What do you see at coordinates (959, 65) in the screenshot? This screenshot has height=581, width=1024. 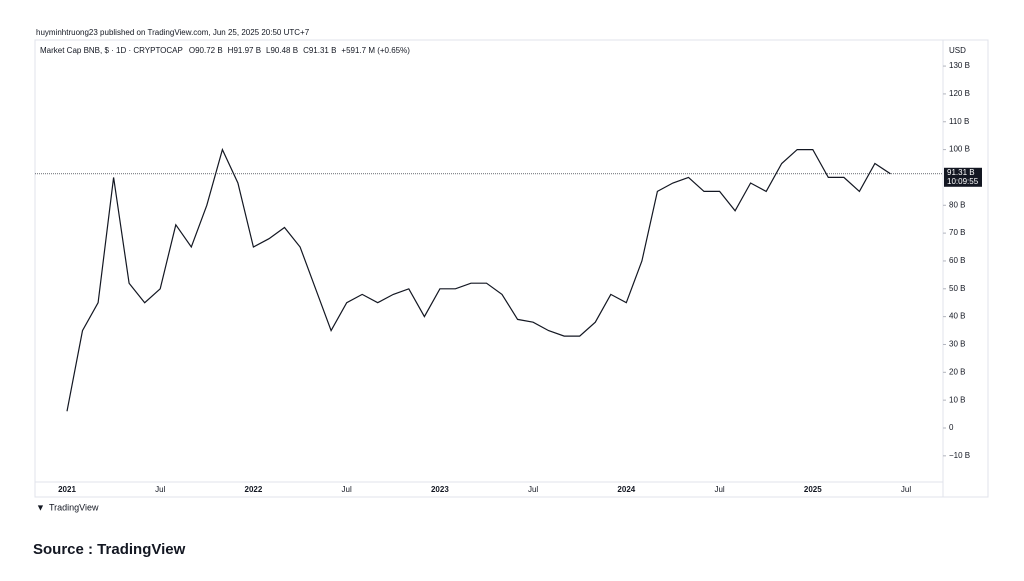 I see `y-tick-label: 130 B` at bounding box center [959, 65].